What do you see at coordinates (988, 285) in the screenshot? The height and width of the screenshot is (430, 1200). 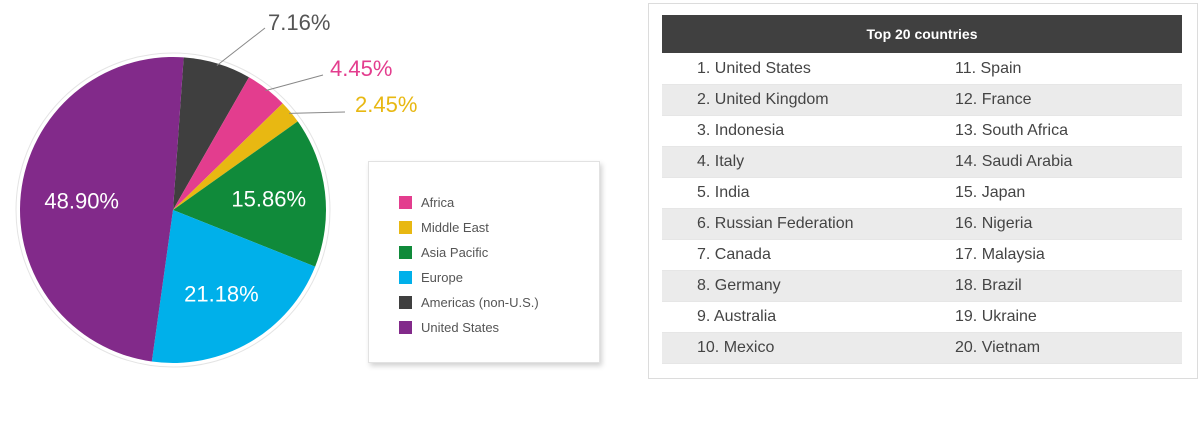 I see `country-cell: 18. Brazil` at bounding box center [988, 285].